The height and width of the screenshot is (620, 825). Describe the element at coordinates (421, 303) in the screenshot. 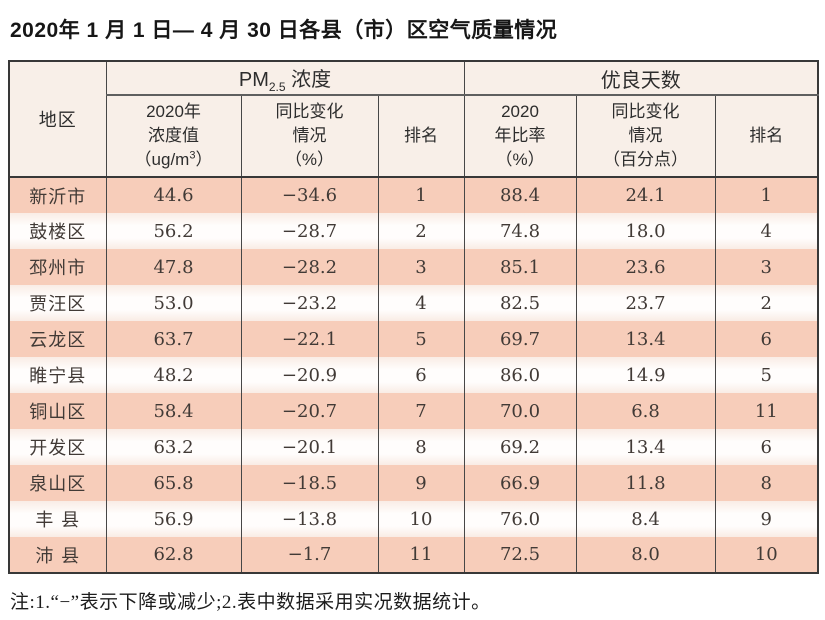

I see `cell-pm25-rank: 4` at that location.